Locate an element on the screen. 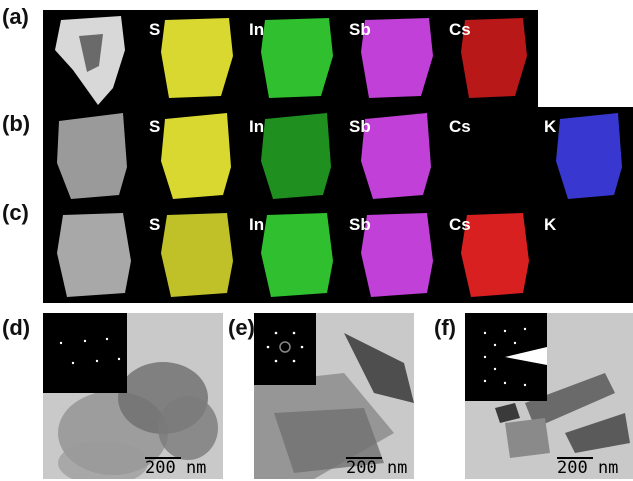 The image size is (633, 481). scale-bar-f is located at coordinates (575, 458).